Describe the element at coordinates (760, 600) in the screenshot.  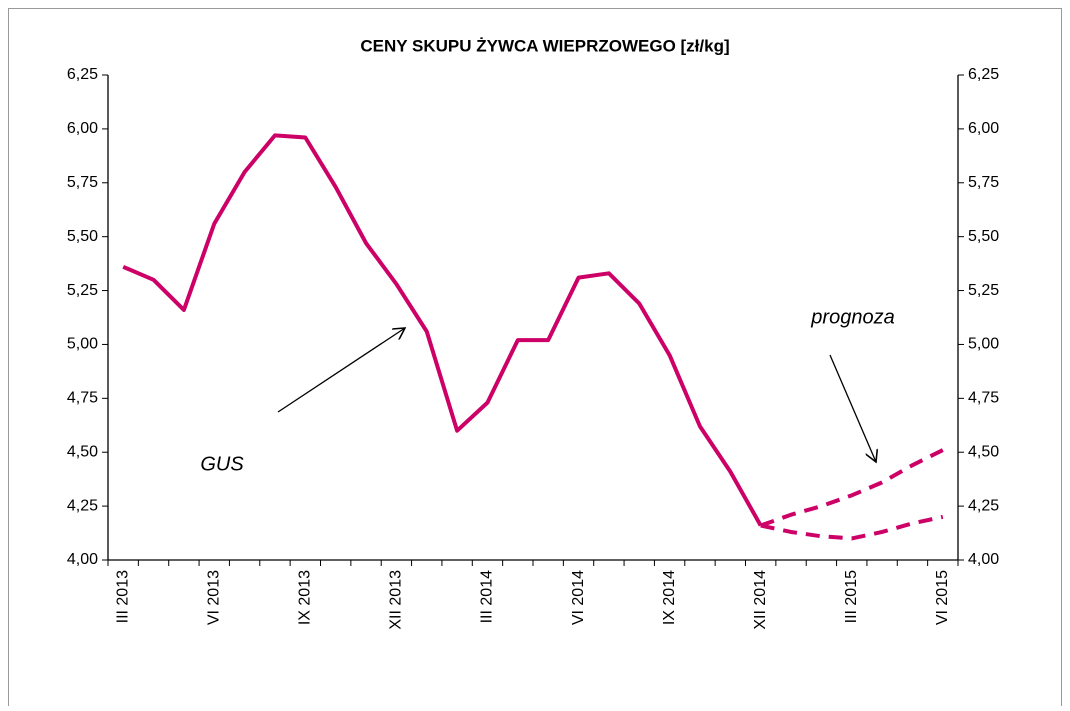
I see `x-tick-label: XII 2014` at that location.